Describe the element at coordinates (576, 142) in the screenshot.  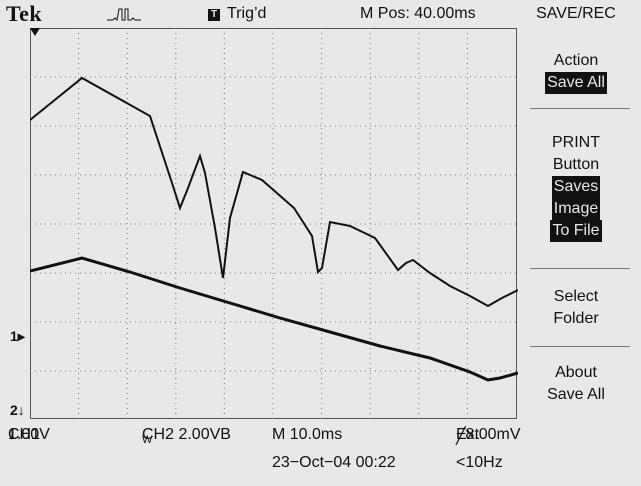
I see `print-label: PRINT` at that location.